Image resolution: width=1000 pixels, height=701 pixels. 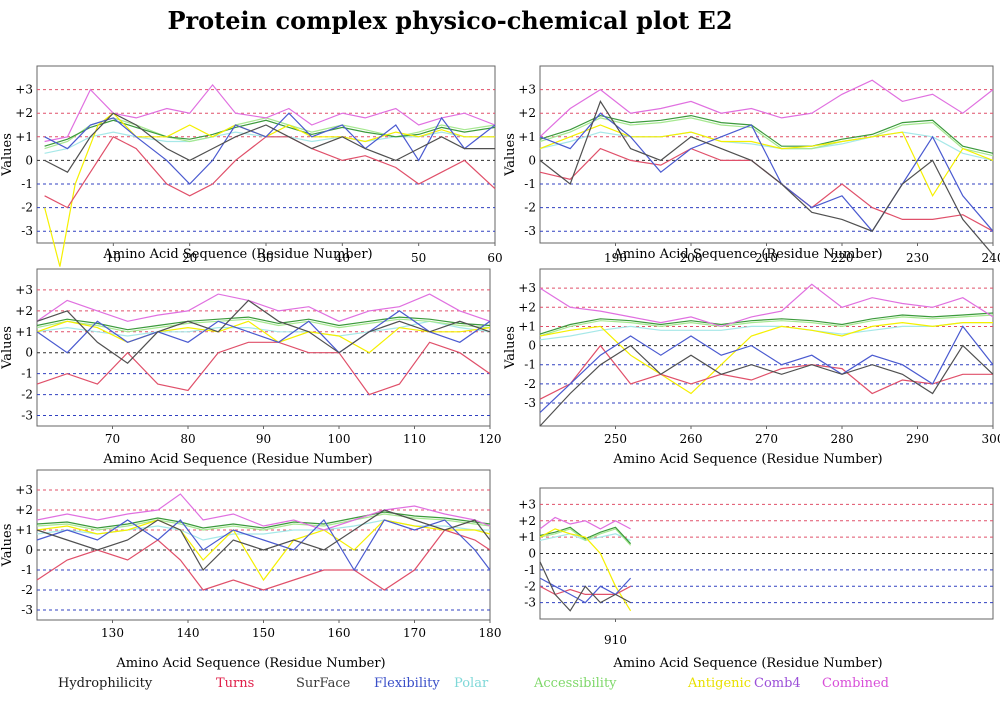 I want to click on x-tick-label: 80, so click(x=187, y=439).